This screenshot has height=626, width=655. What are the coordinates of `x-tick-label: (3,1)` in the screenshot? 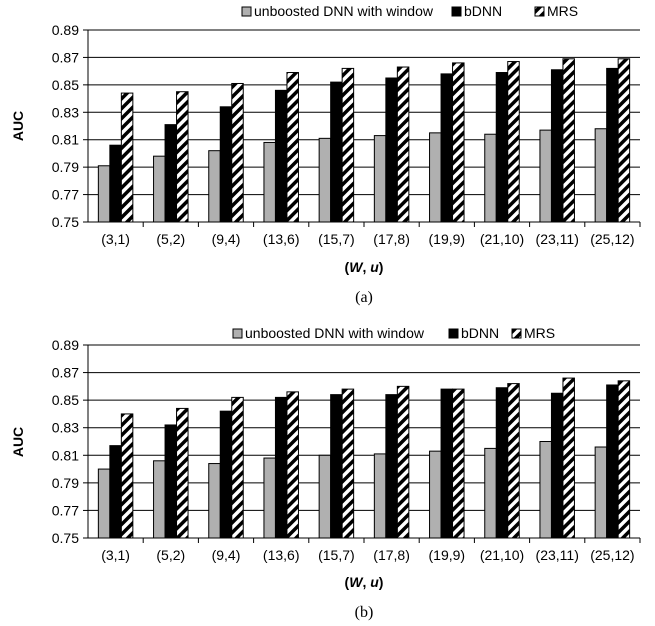 It's located at (115, 239).